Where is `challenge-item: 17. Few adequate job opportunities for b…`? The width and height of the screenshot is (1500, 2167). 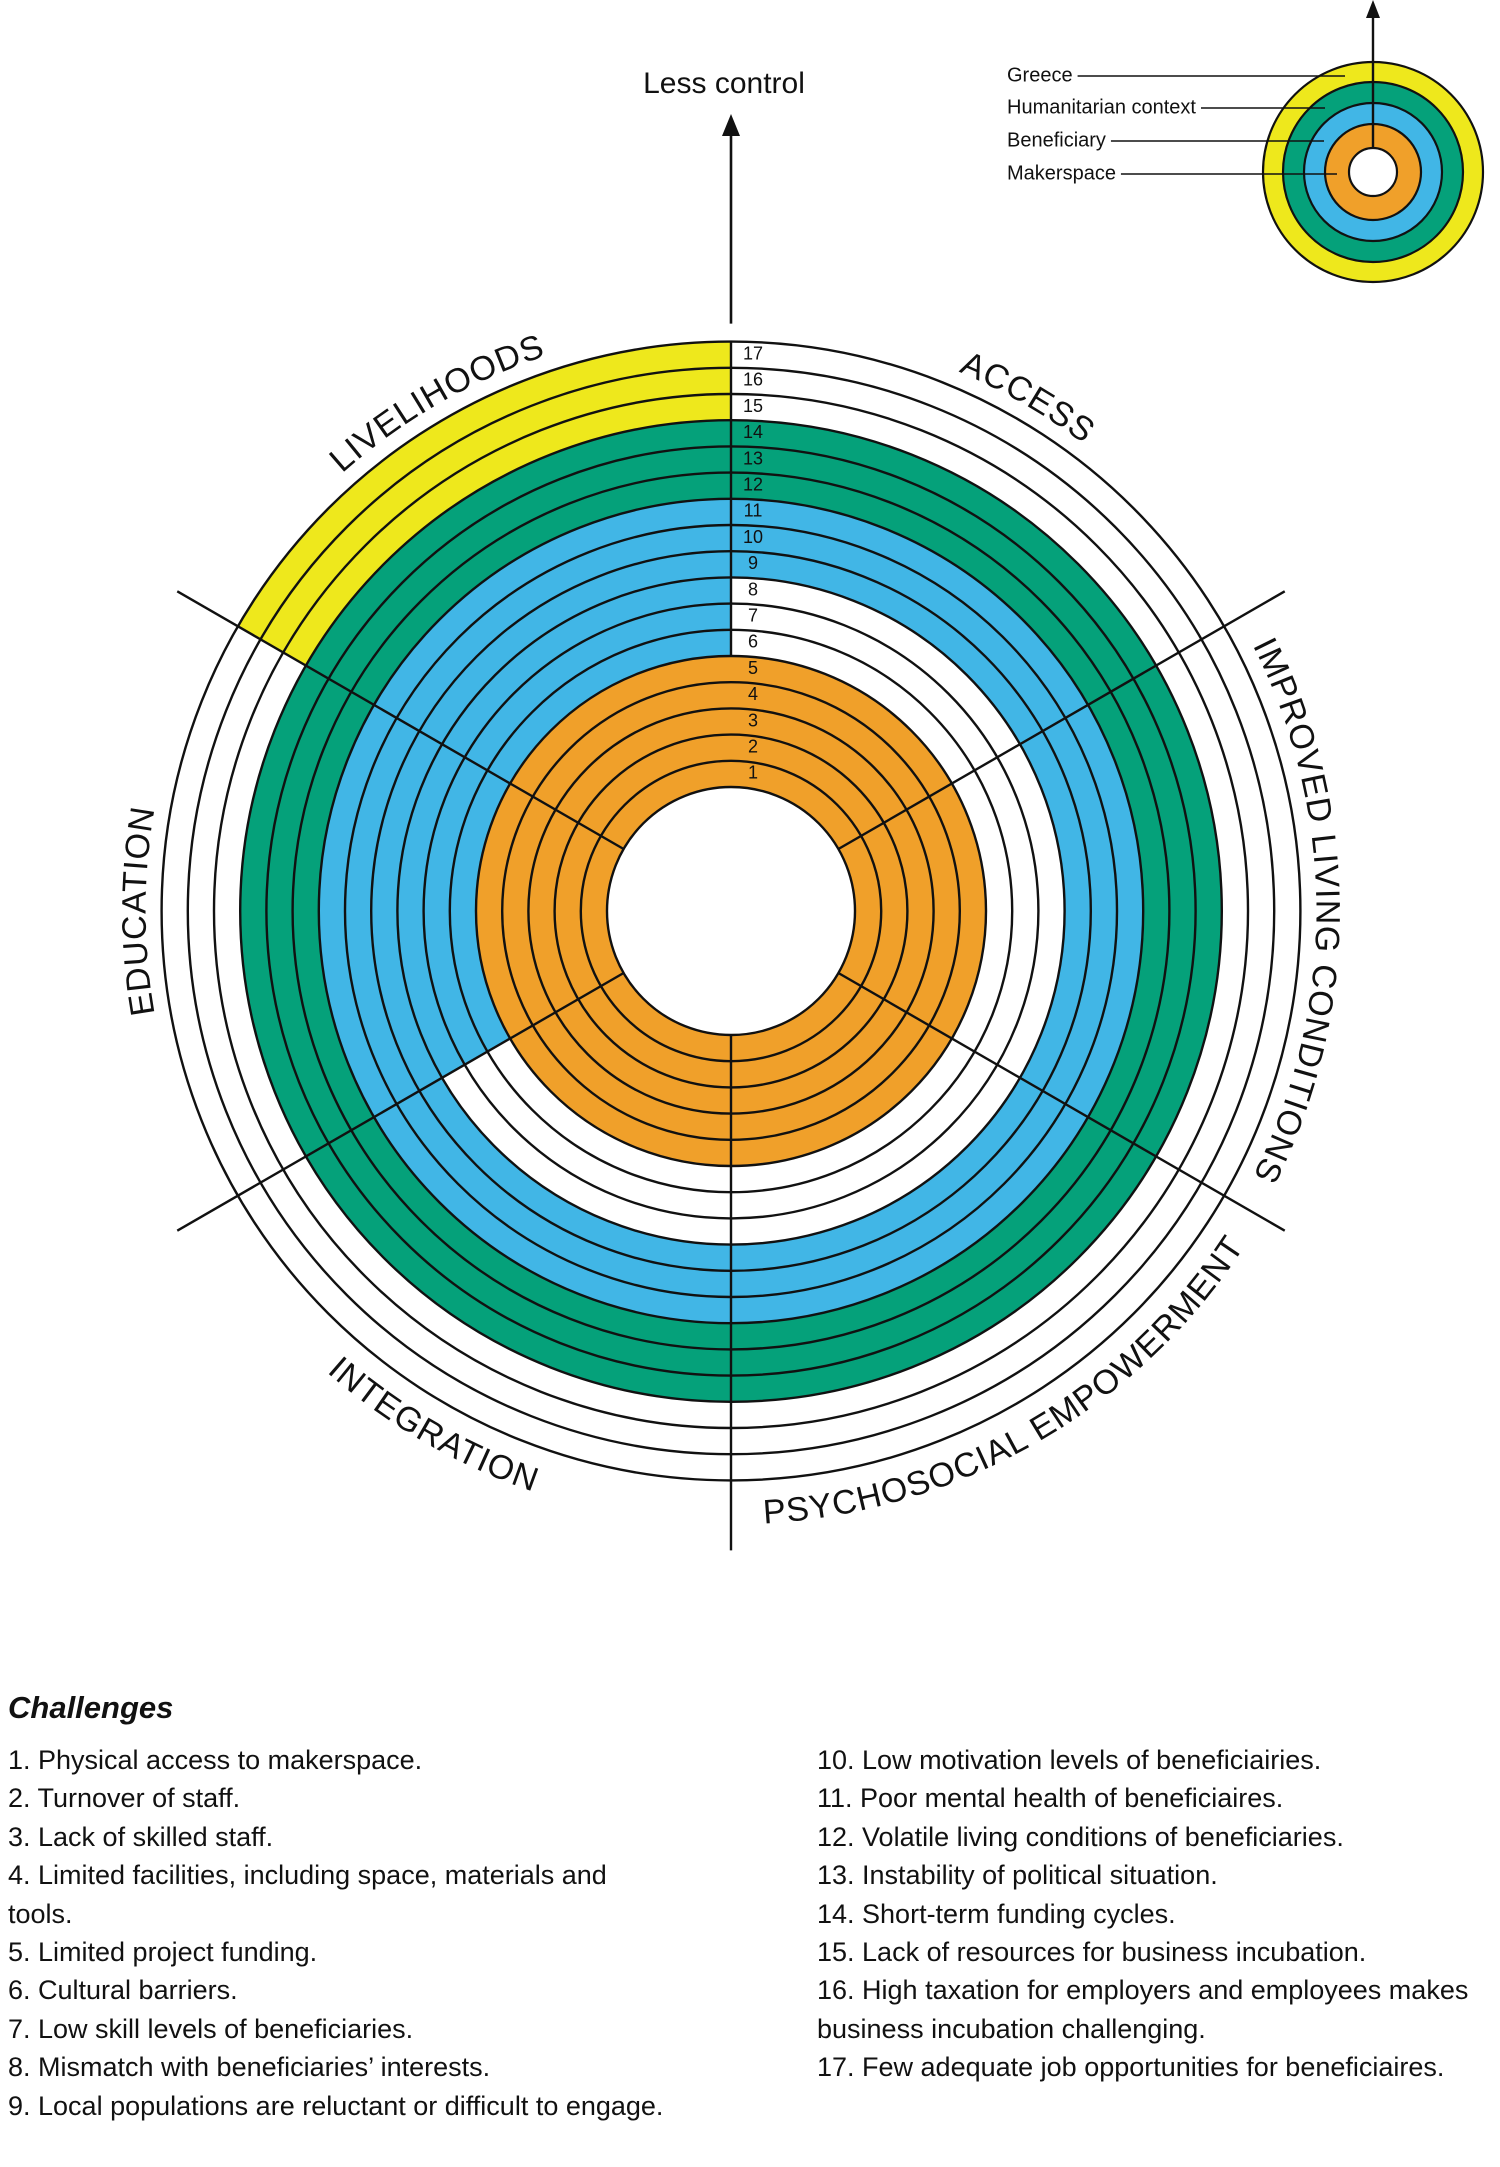 challenge-item: 17. Few adequate job opportunities for b… is located at coordinates (1131, 2067).